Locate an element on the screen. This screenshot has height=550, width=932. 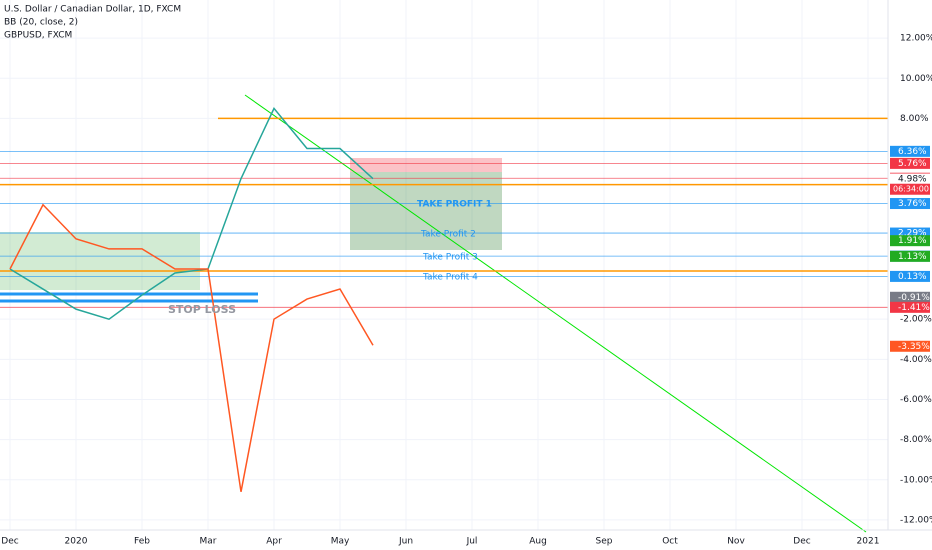
stop-zone is located at coordinates (426, 165).